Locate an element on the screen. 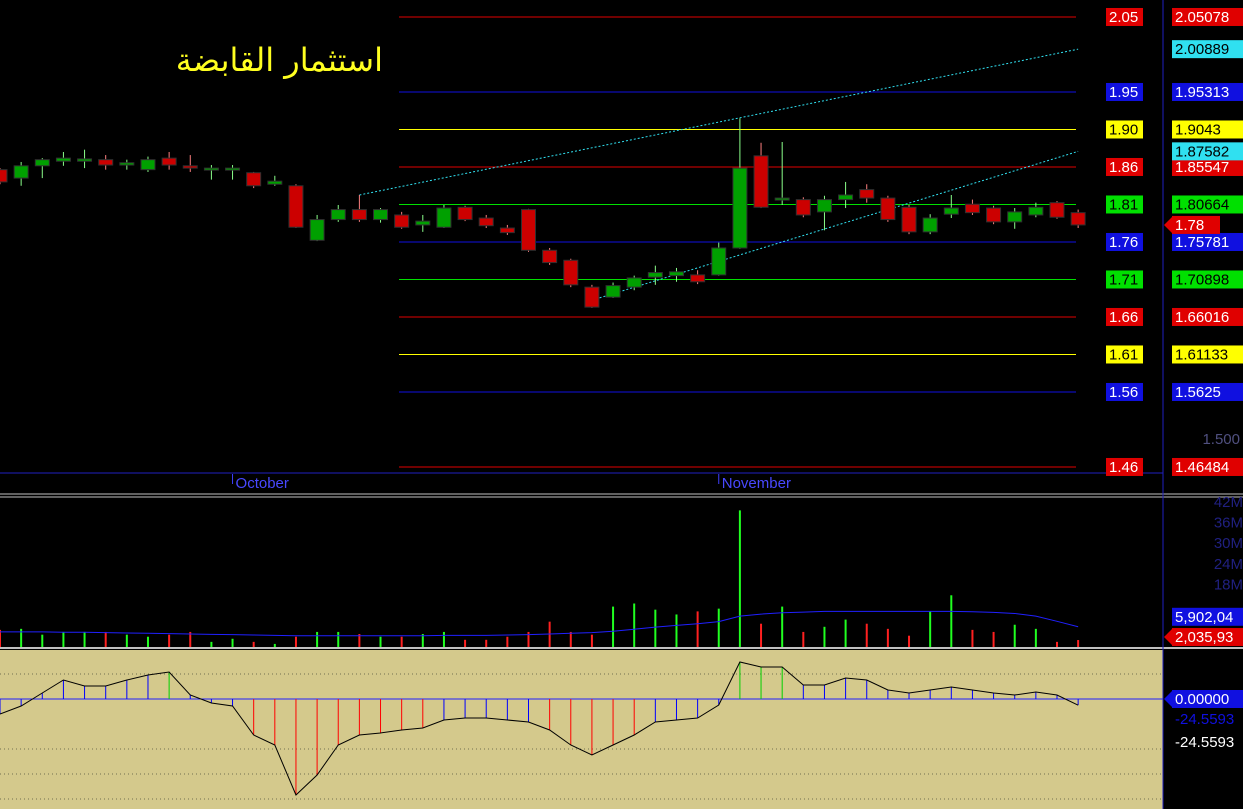 Image resolution: width=1243 pixels, height=809 pixels. zero-label-arrow is located at coordinates (1168, 699).